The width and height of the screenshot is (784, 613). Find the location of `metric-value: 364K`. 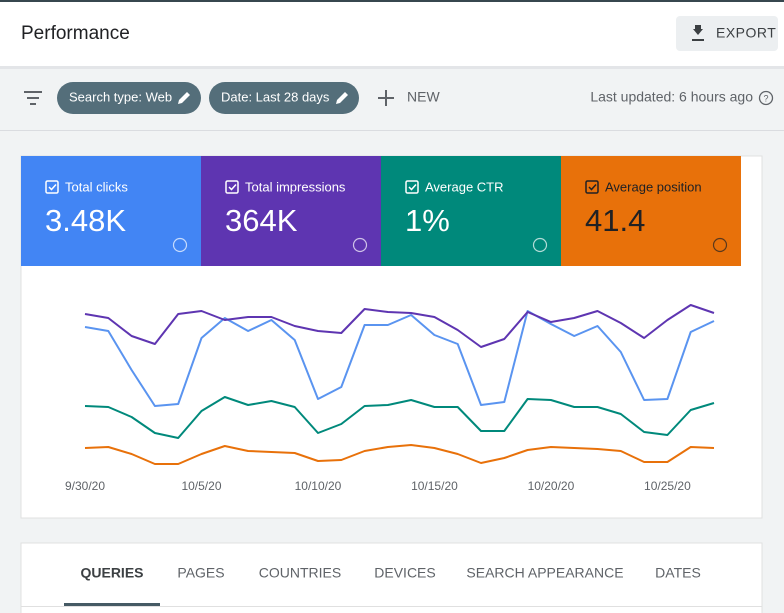

metric-value: 364K is located at coordinates (261, 220).